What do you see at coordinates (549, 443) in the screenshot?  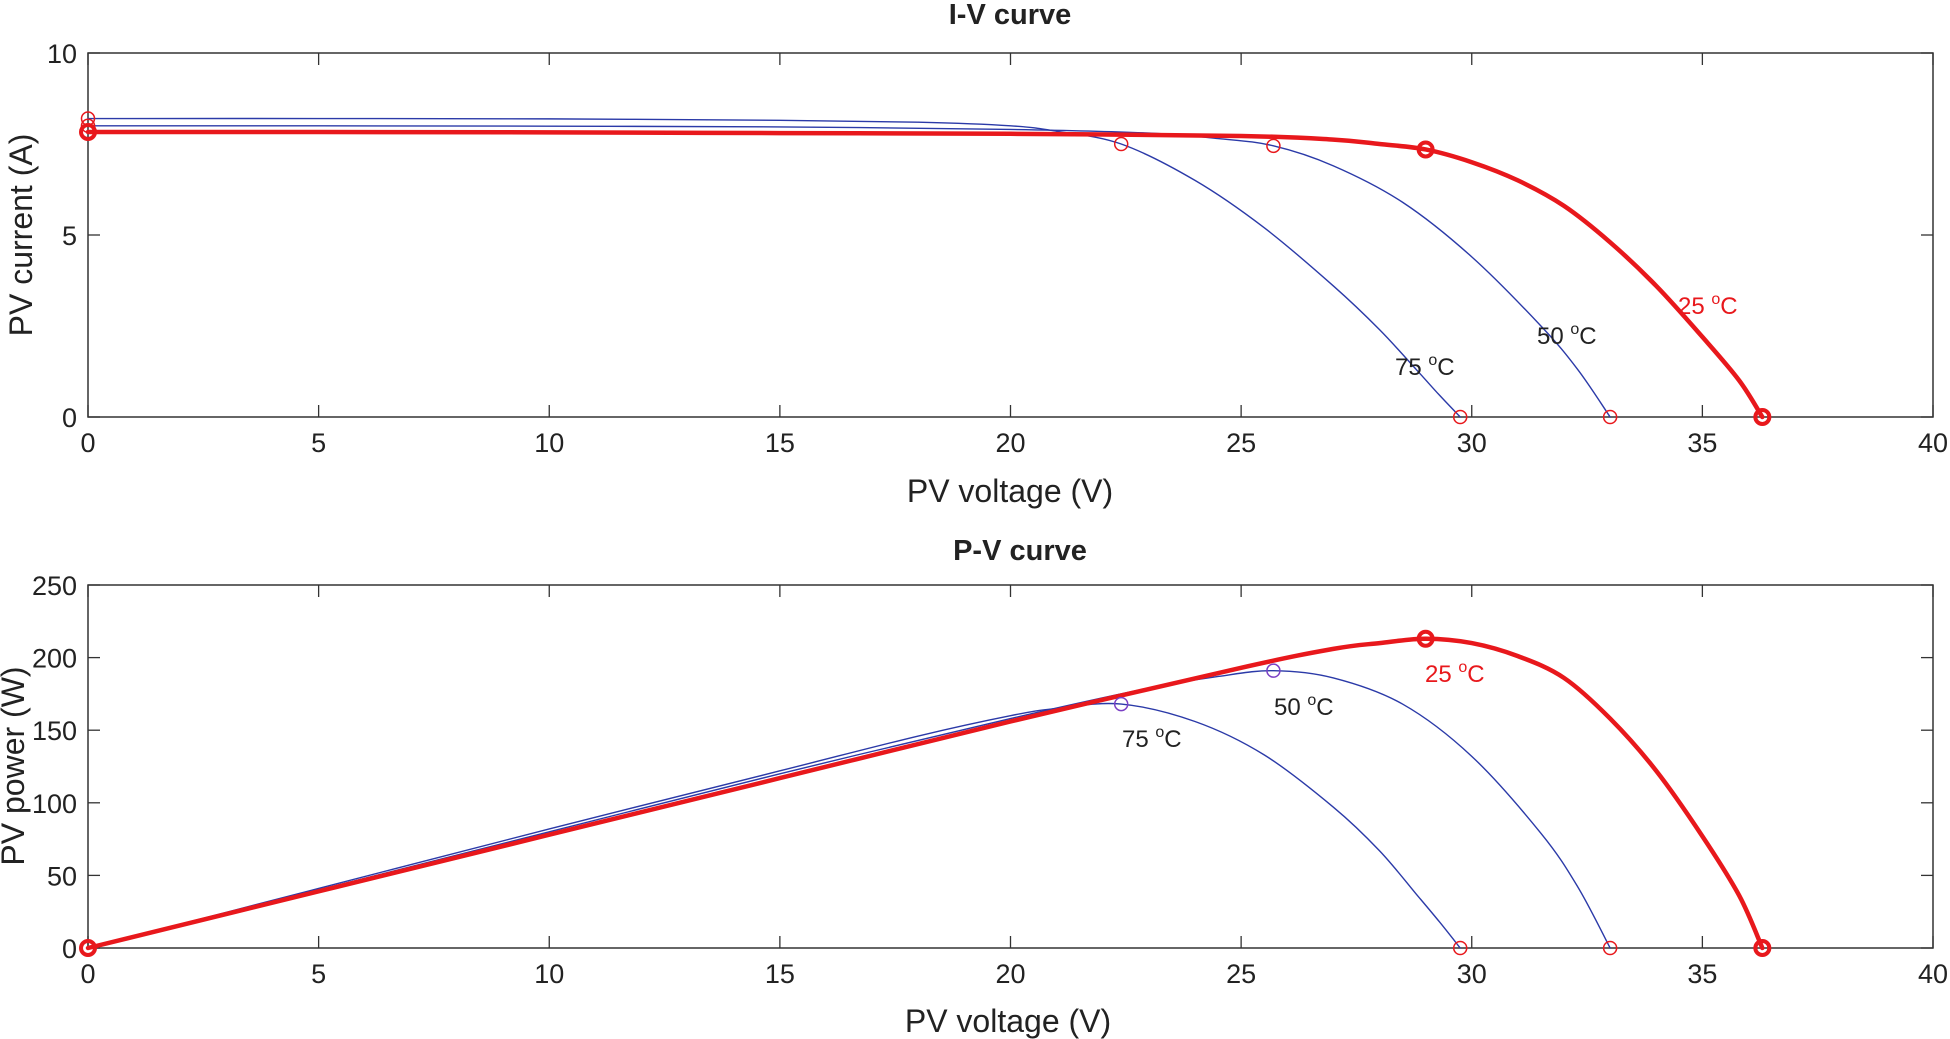 I see `iv-x-tick-label: 10` at bounding box center [549, 443].